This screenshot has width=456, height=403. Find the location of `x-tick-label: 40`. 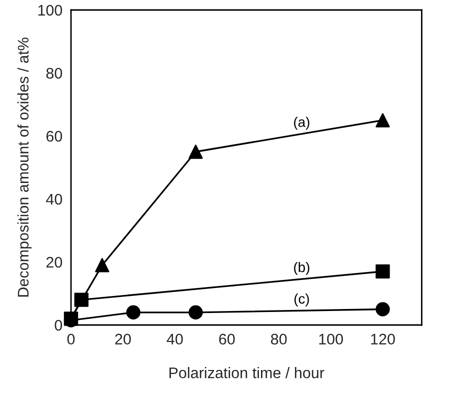

x-tick-label: 40 is located at coordinates (174, 339).